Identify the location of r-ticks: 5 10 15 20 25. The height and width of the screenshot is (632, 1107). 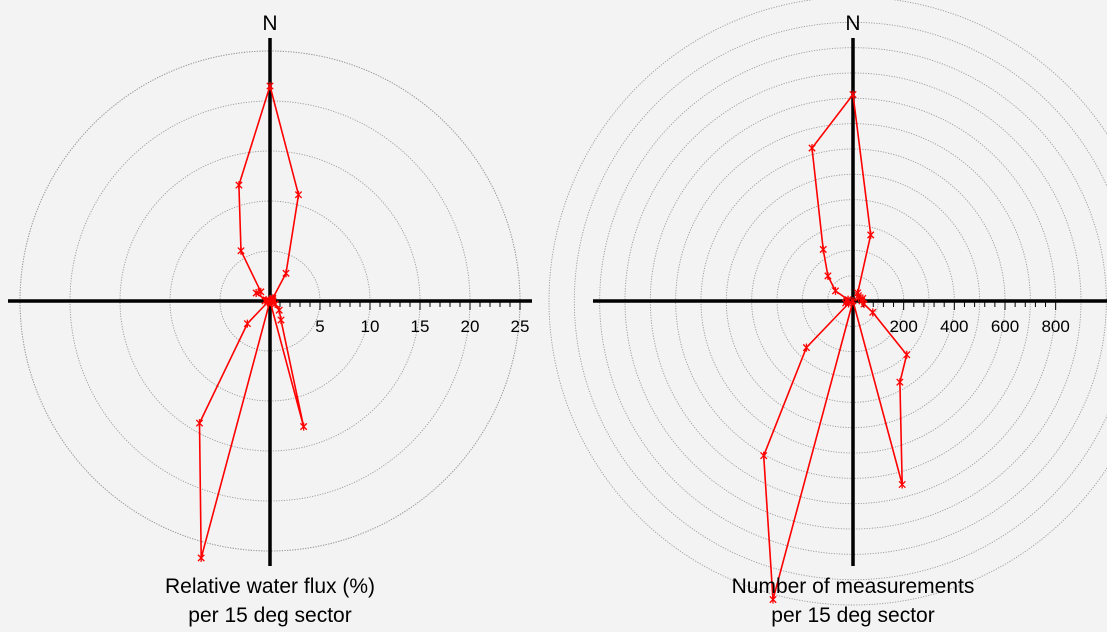
(404, 318).